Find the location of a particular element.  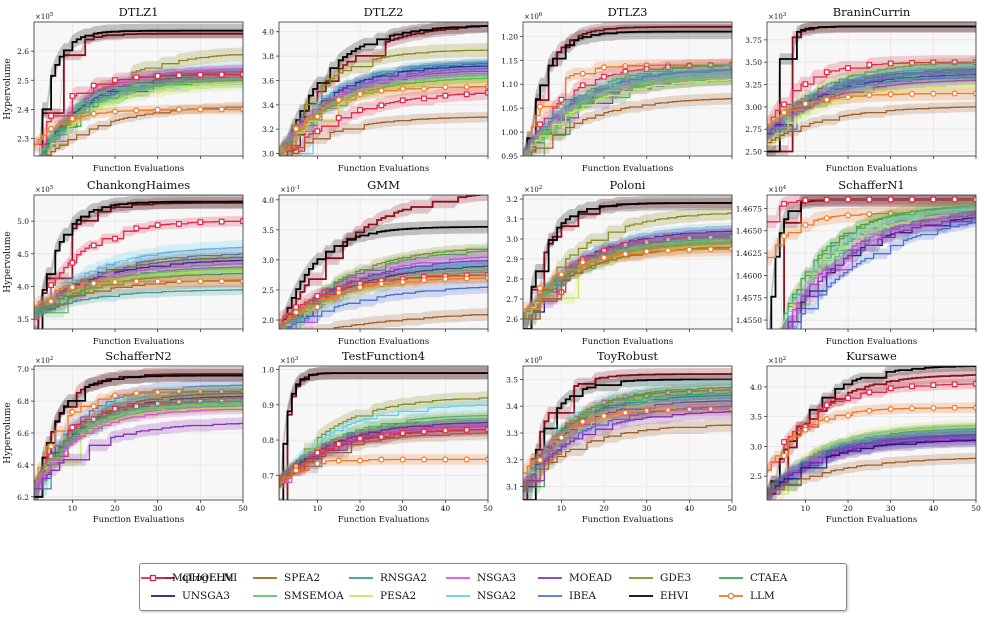

y-tick-label: 3.2 is located at coordinates (268, 129).